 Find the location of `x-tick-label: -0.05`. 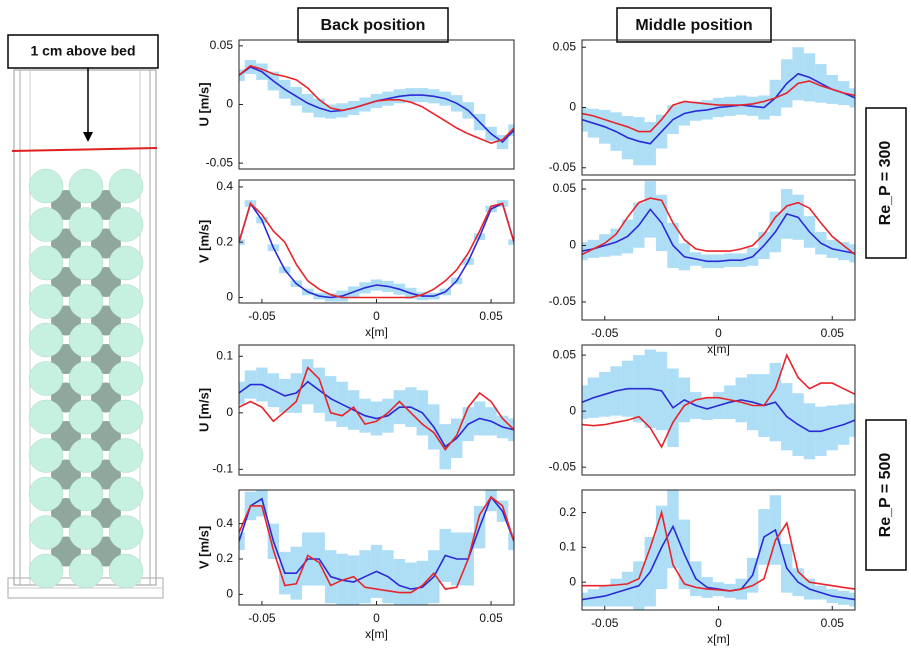

x-tick-label: -0.05 is located at coordinates (262, 618).